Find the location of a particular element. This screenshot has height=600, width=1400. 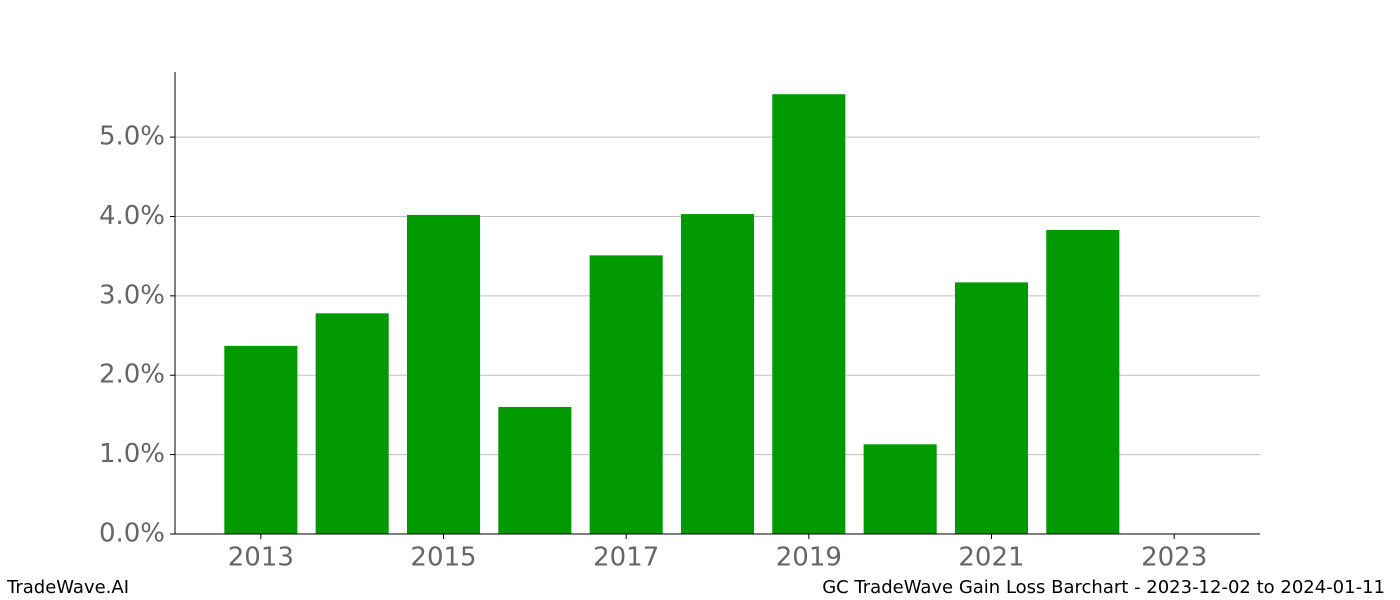

y-tick-label: 4.0% is located at coordinates (132, 216).